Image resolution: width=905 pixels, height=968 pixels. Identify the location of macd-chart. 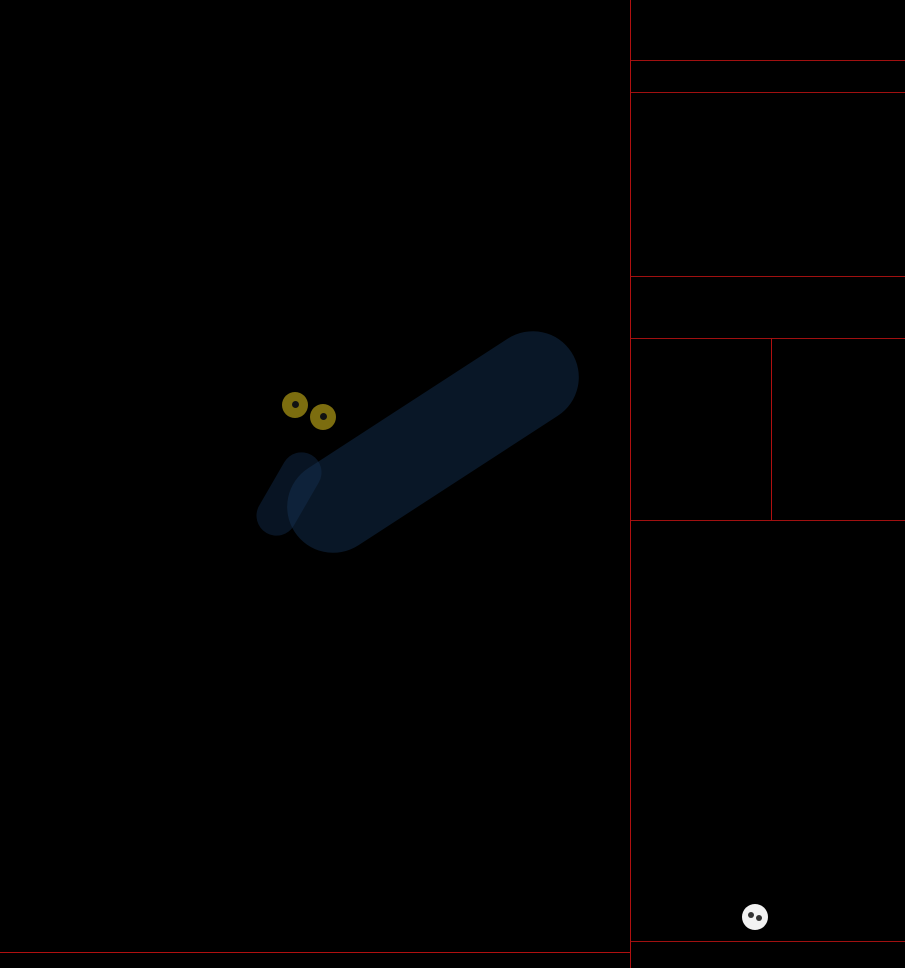
(291, 875).